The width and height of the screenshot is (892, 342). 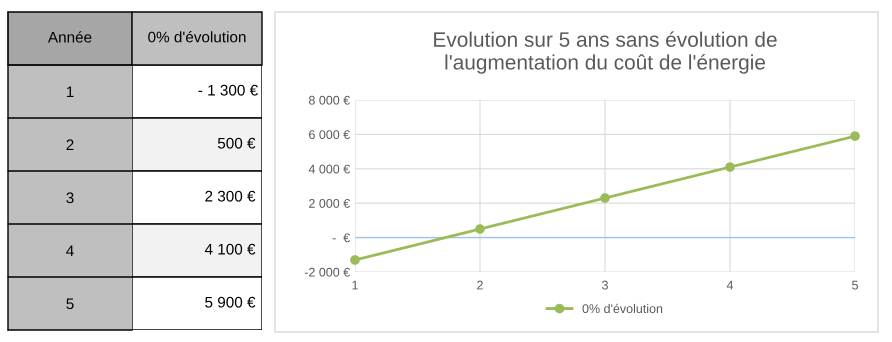 I want to click on x-tick-label: 4, so click(x=730, y=285).